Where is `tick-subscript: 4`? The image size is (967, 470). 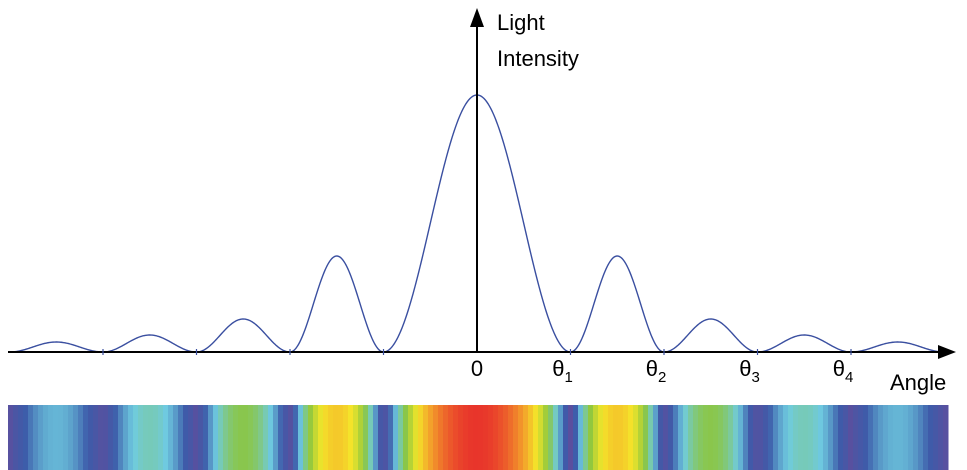 tick-subscript: 4 is located at coordinates (849, 377).